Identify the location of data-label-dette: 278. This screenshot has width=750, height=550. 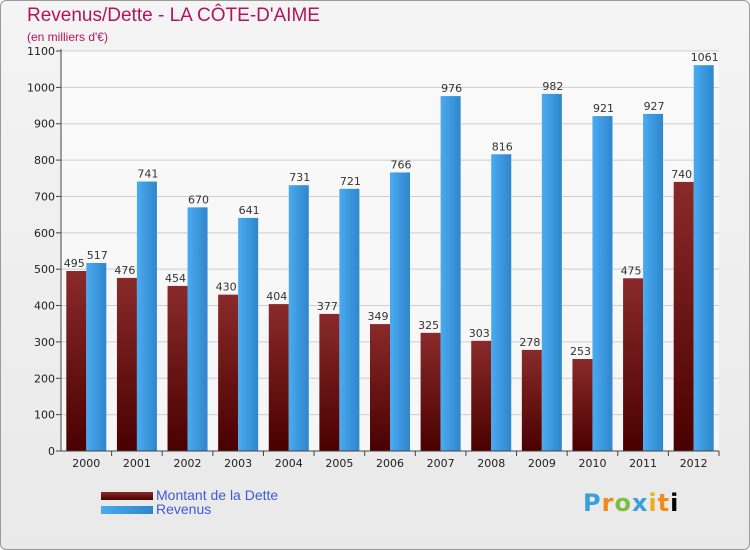
(529, 342).